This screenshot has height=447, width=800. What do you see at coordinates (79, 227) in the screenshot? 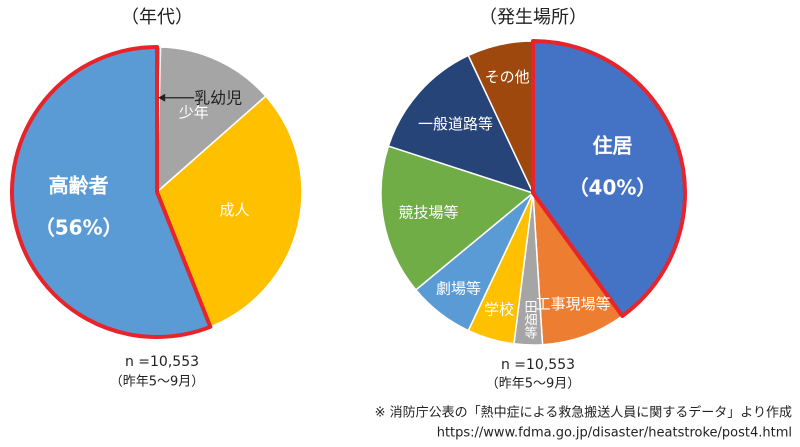
I see `value-label: （56%）` at bounding box center [79, 227].